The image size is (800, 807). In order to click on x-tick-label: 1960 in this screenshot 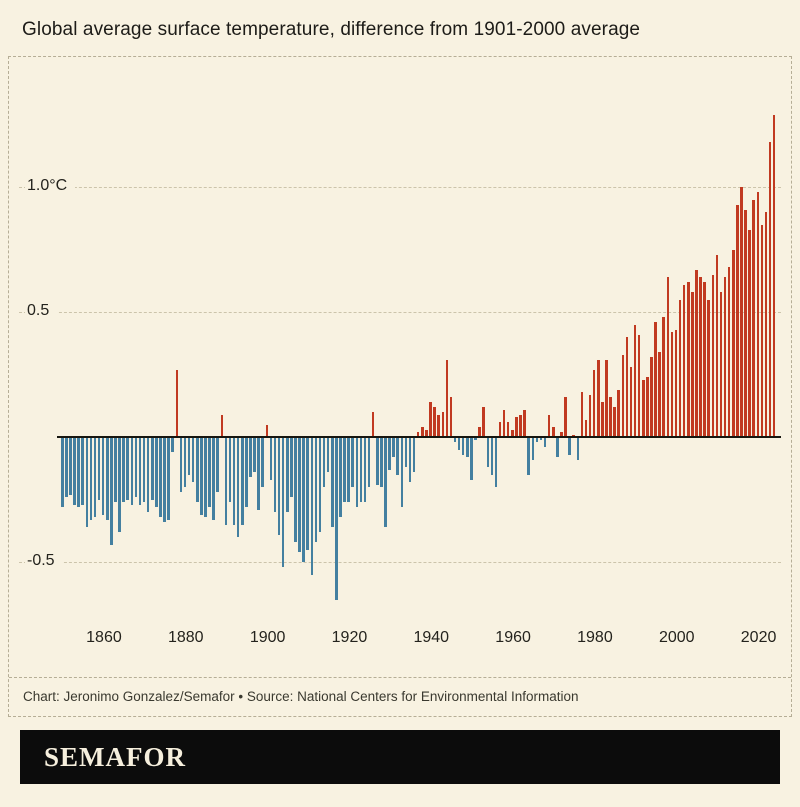, I will do `click(513, 637)`.